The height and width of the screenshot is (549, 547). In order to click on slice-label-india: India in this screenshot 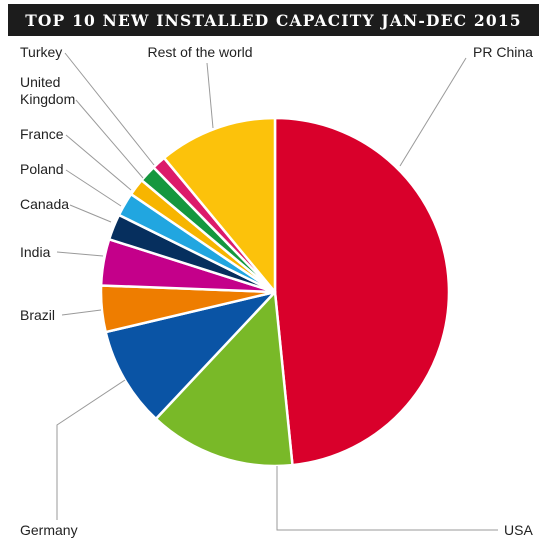, I will do `click(35, 252)`.